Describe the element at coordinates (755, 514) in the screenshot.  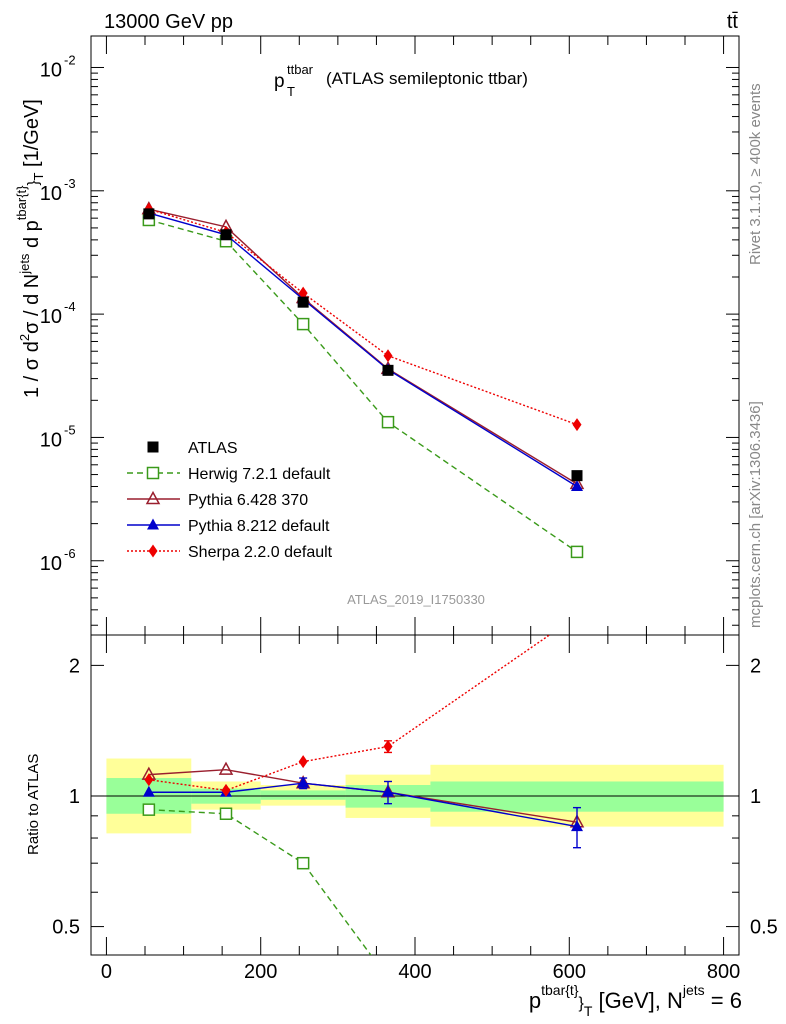
I see `mcplots-label: mcplots.cern.ch [arXiv:1306.3436]` at that location.